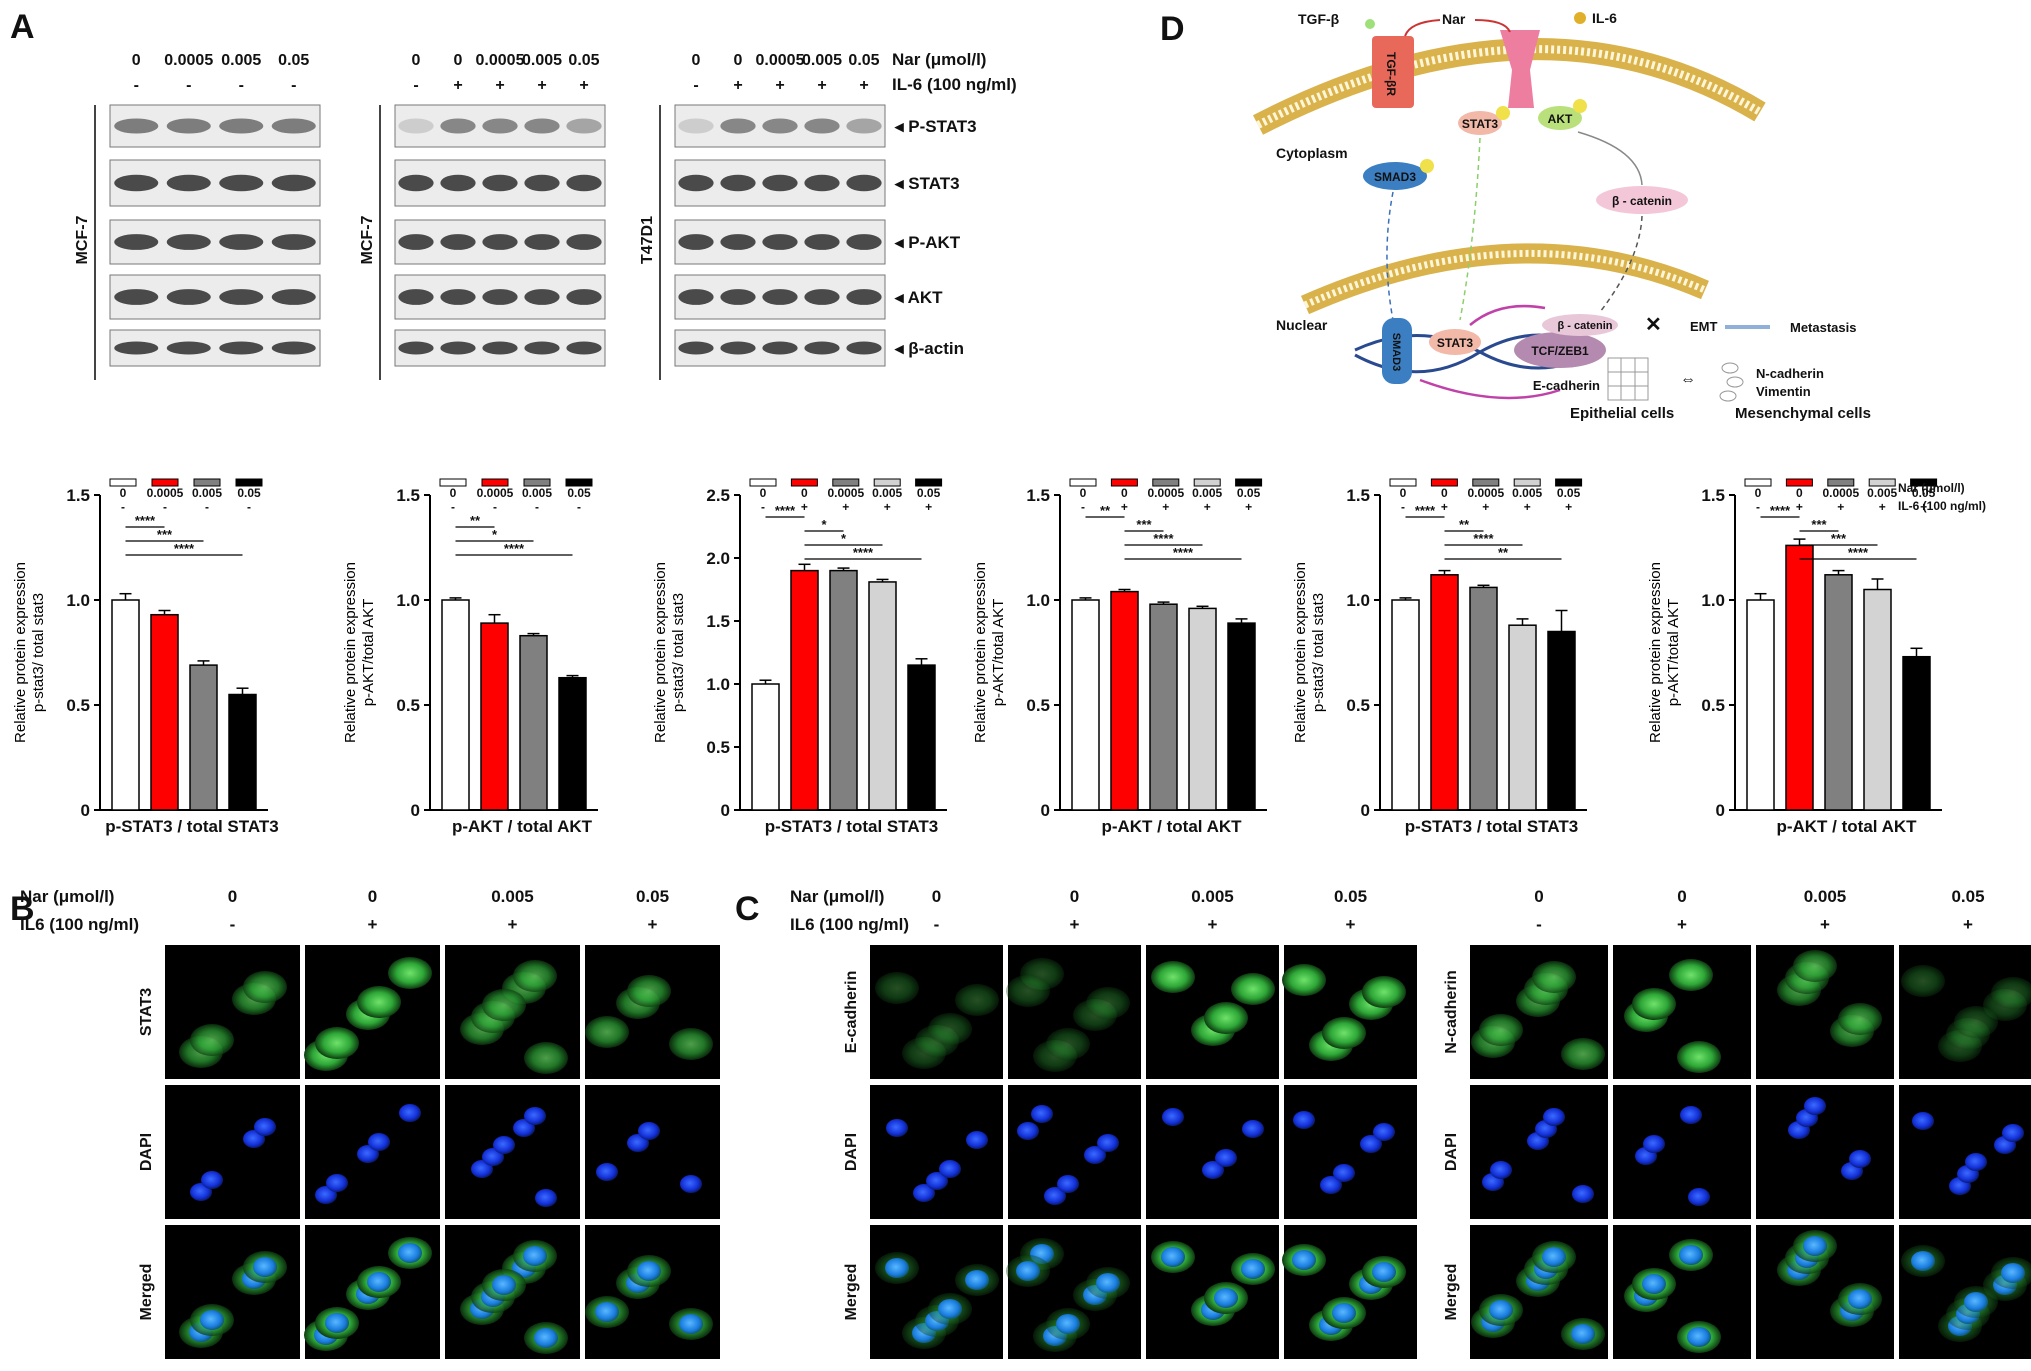  Describe the element at coordinates (522, 826) in the screenshot. I see `x-axis-label: p-AKT / total AKT` at that location.